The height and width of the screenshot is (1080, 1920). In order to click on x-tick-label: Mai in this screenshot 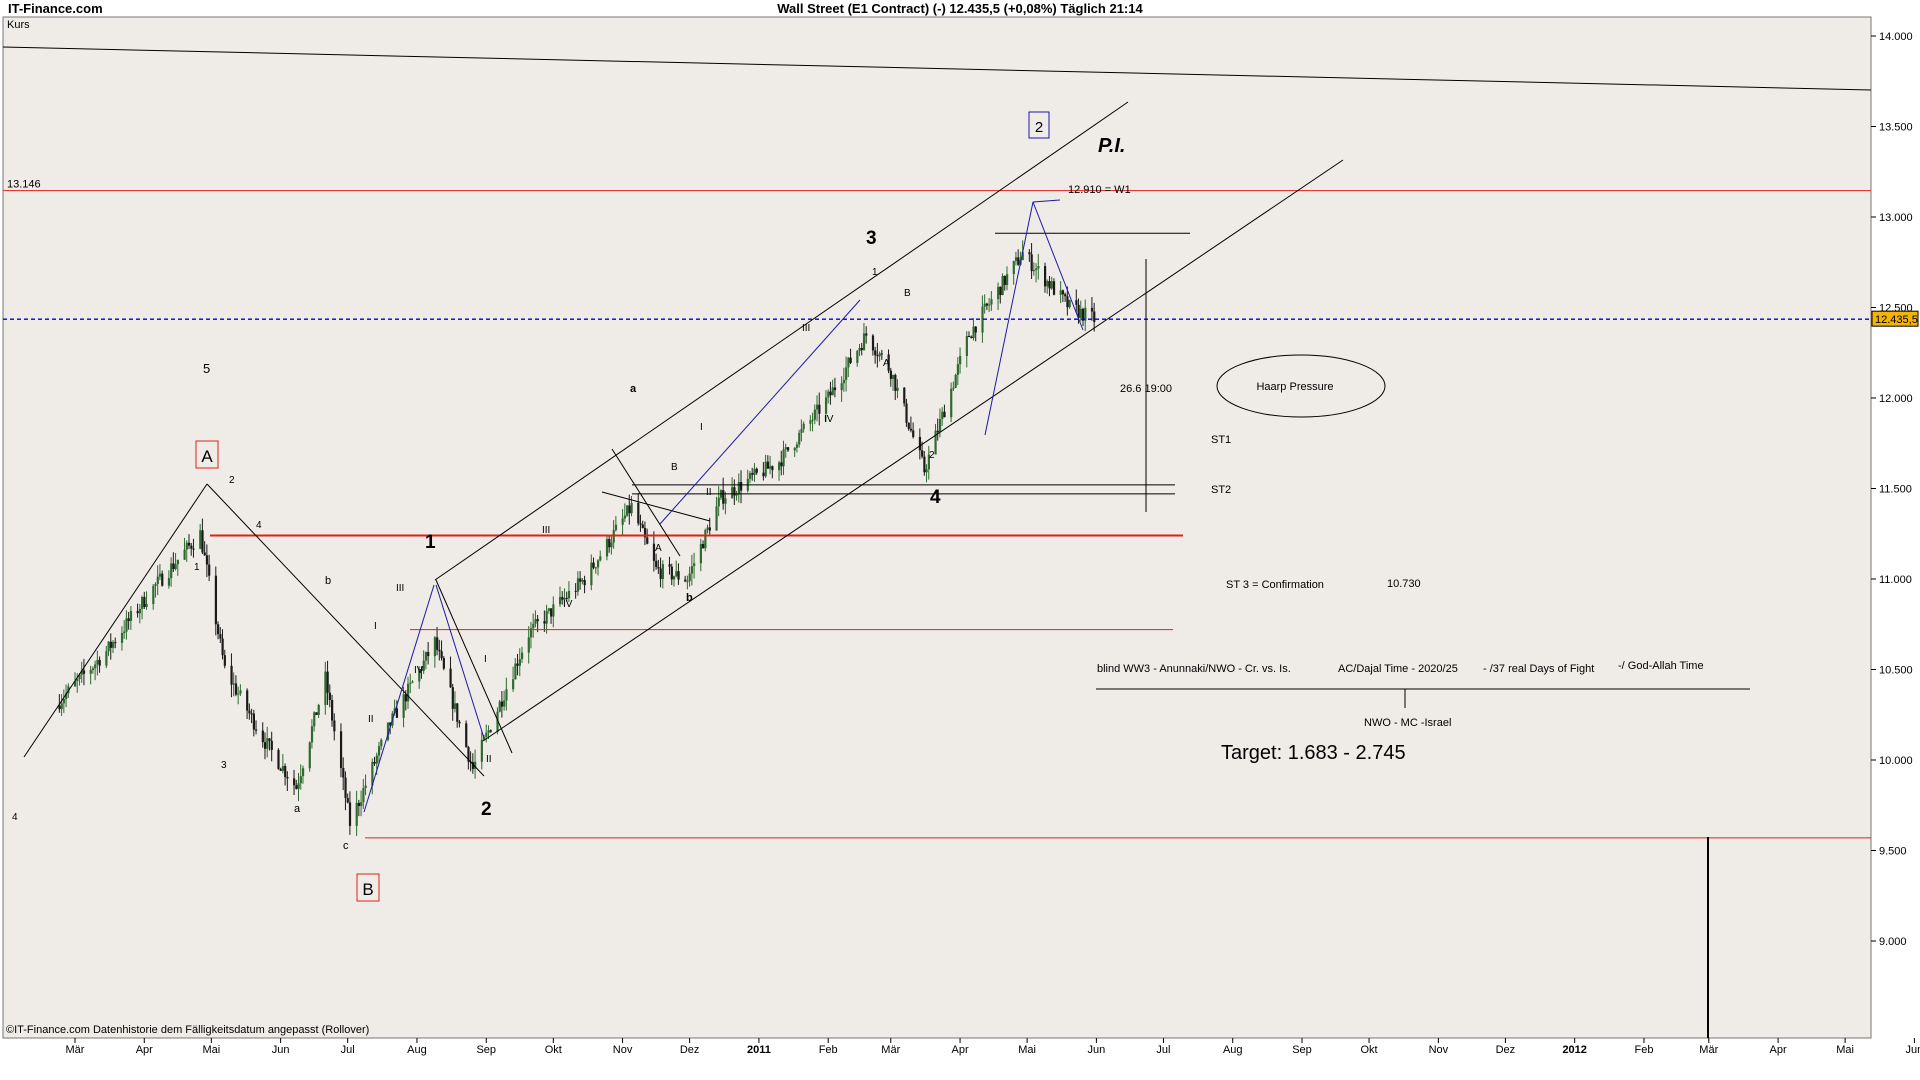, I will do `click(1027, 1050)`.